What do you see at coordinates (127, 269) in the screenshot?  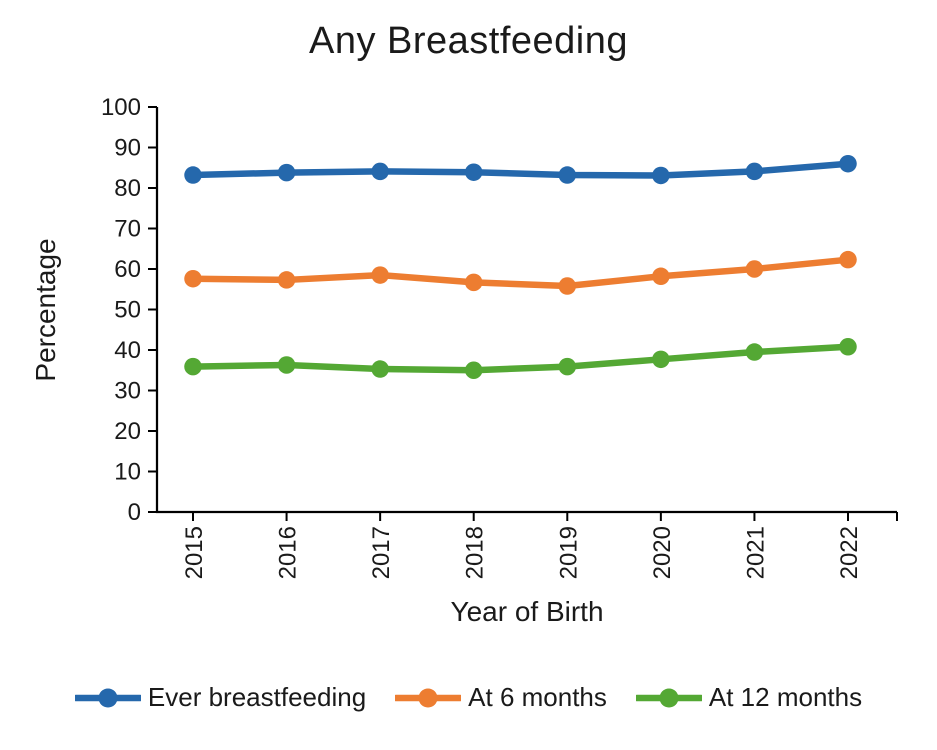 I see `y-tick-label: 60` at bounding box center [127, 269].